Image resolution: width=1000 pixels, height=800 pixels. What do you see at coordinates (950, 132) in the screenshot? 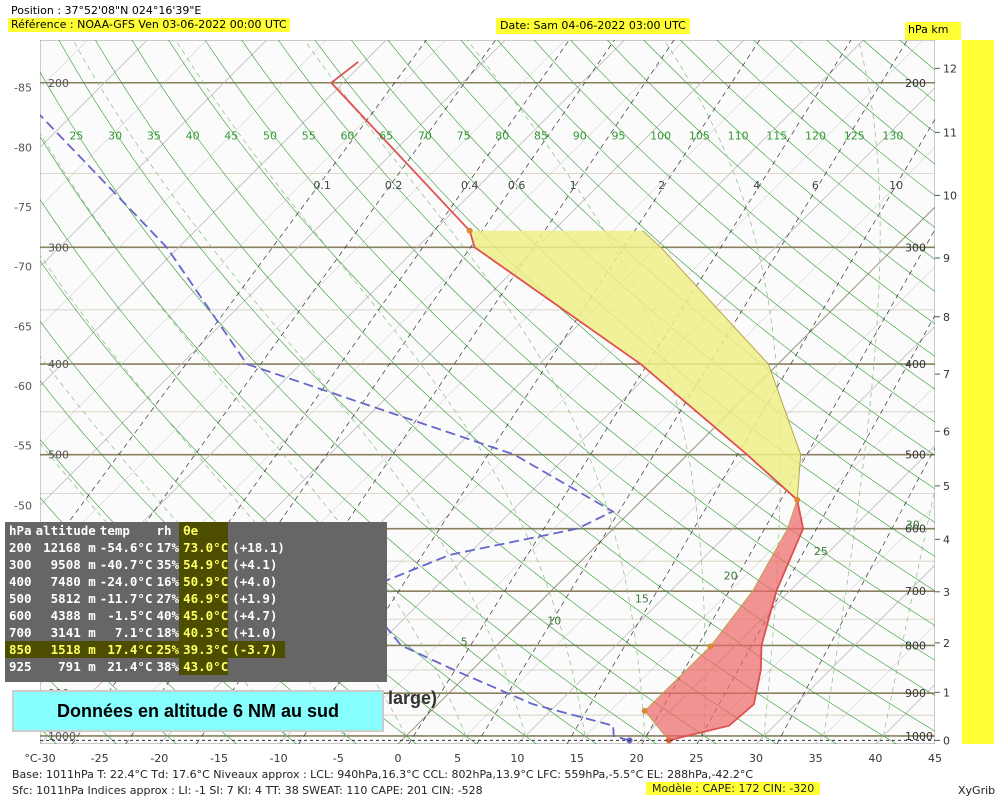
I see `km-tick-label: 11` at bounding box center [950, 132].